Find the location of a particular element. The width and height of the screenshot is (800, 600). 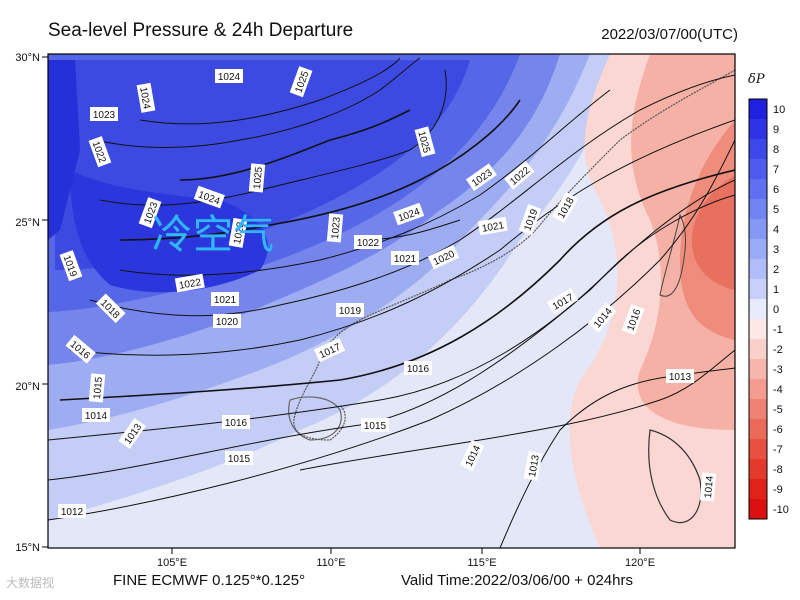

model-caption: FINE ECMWF 0.125°*0.125° is located at coordinates (209, 580).